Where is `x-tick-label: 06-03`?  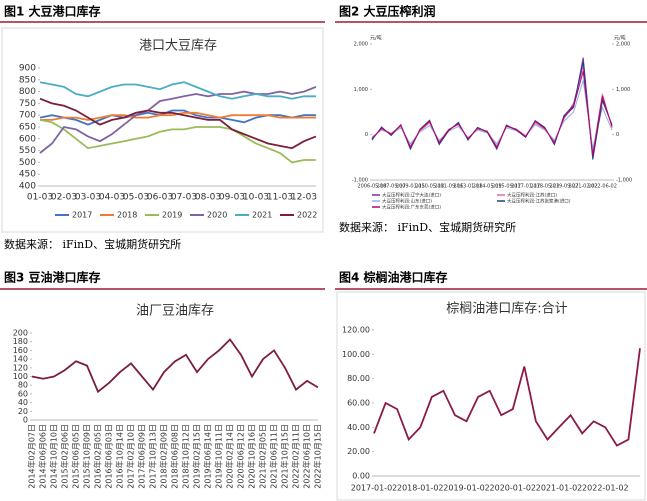 x-tick-label: 06-03 is located at coordinates (160, 198).